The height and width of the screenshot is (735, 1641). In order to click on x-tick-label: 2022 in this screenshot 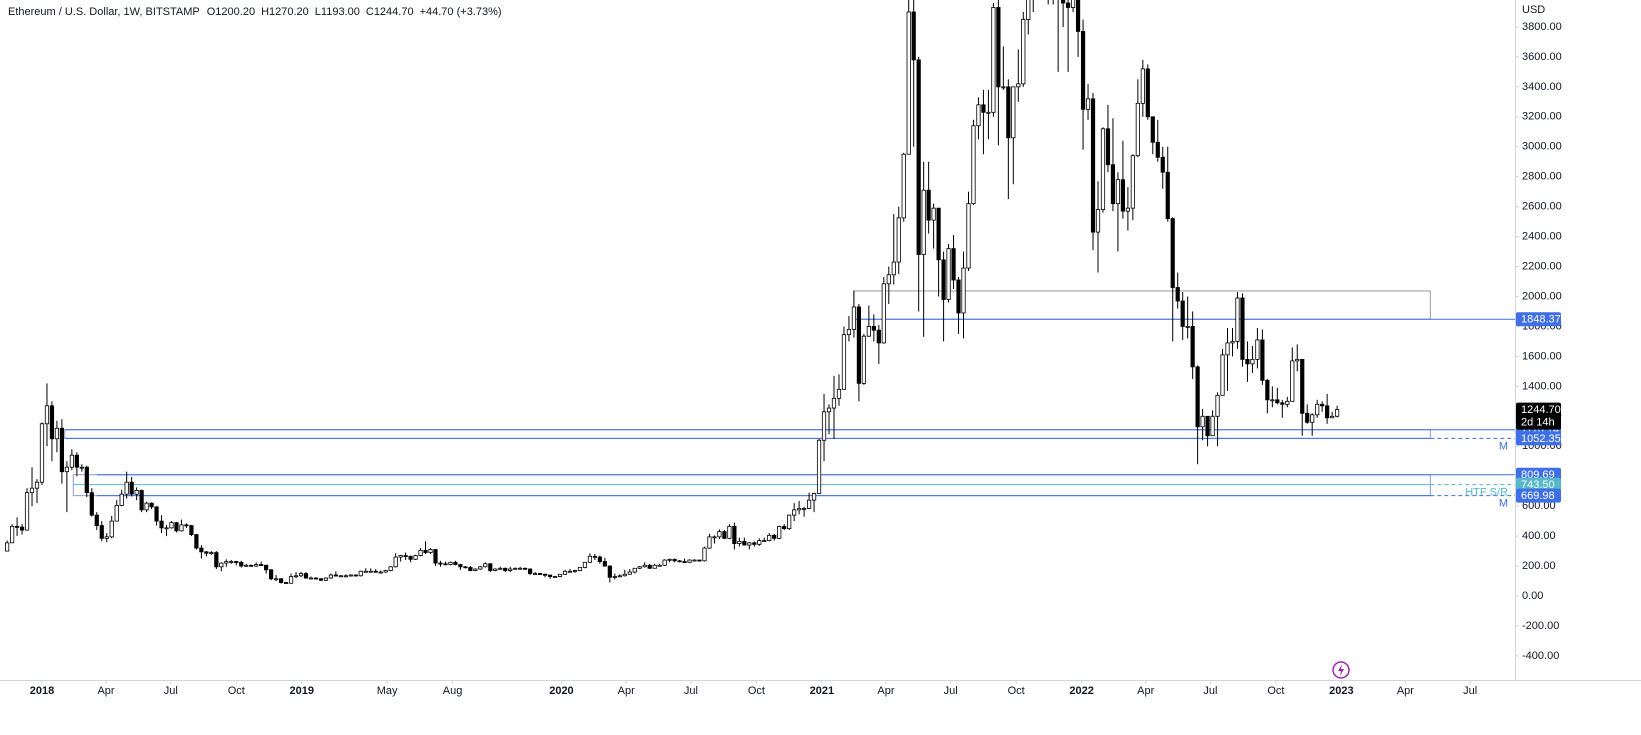, I will do `click(1081, 691)`.